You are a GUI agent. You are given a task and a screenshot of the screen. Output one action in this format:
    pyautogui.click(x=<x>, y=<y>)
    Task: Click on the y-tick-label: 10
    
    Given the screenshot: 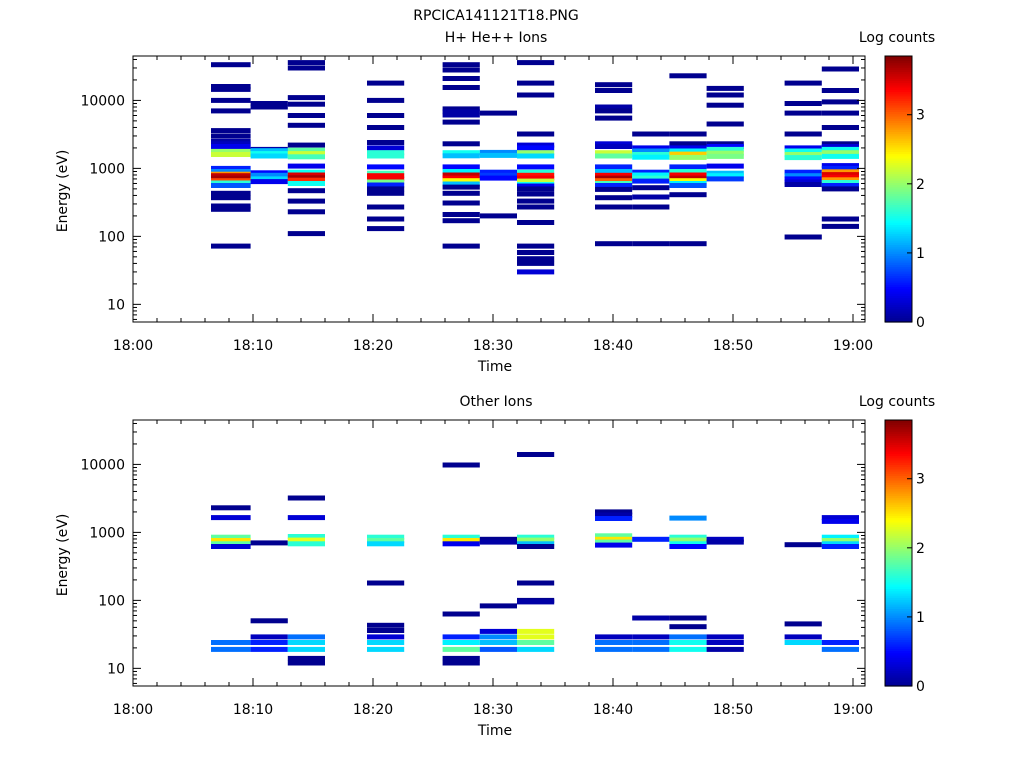 What is the action you would take?
    pyautogui.click(x=116, y=305)
    